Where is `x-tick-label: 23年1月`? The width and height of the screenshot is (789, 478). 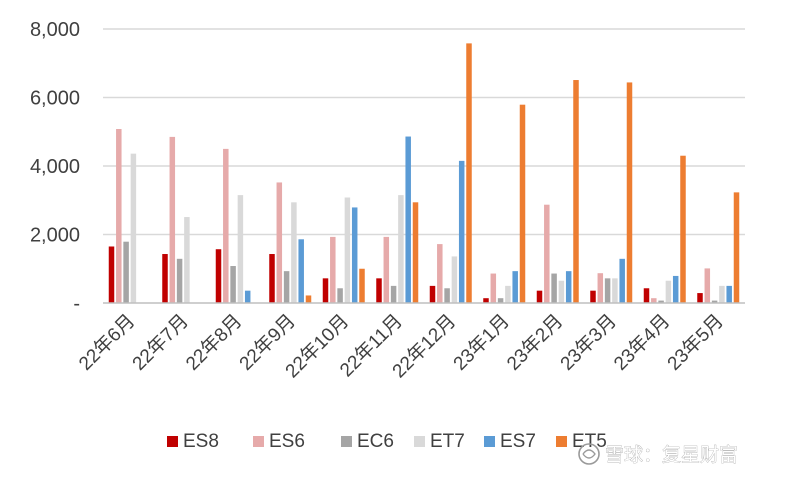
x-tick-label: 23年1月 is located at coordinates (481, 342).